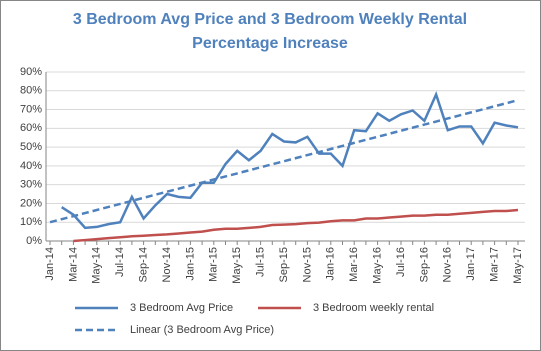 Image resolution: width=541 pixels, height=351 pixels. Describe the element at coordinates (31, 109) in the screenshot. I see `y-tick-label: 70%` at that location.